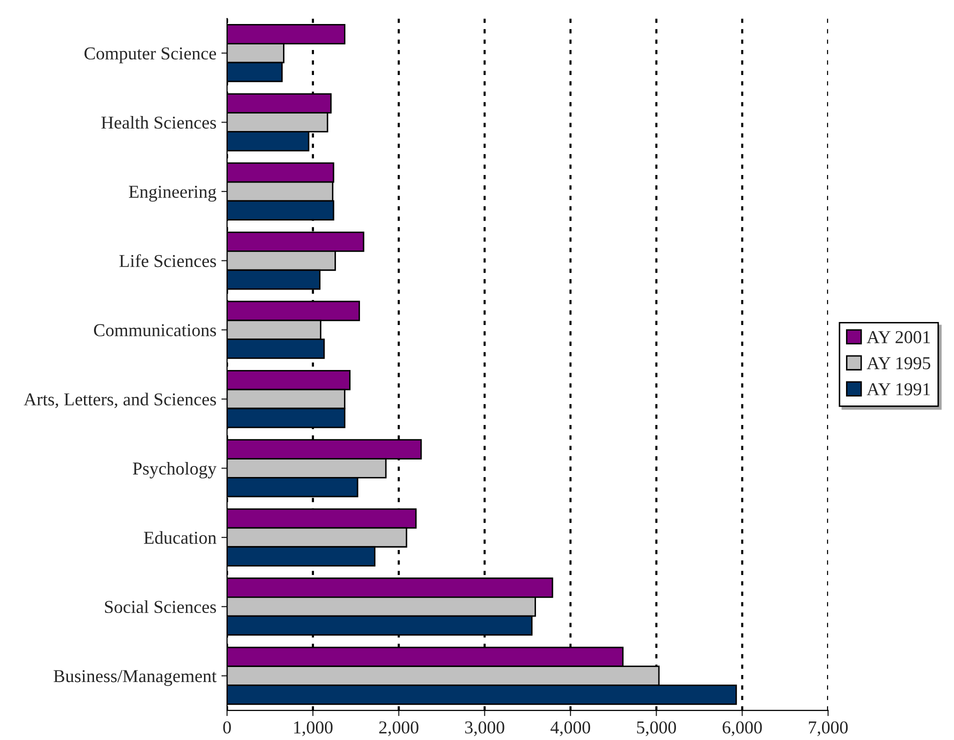 This screenshot has width=954, height=740. I want to click on x-tick-label: 0, so click(227, 727).